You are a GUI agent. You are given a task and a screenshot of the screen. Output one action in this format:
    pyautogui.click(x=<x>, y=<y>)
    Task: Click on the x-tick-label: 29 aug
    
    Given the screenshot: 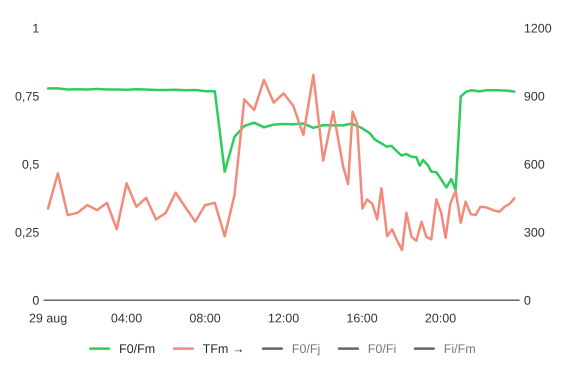 What is the action you would take?
    pyautogui.click(x=48, y=319)
    